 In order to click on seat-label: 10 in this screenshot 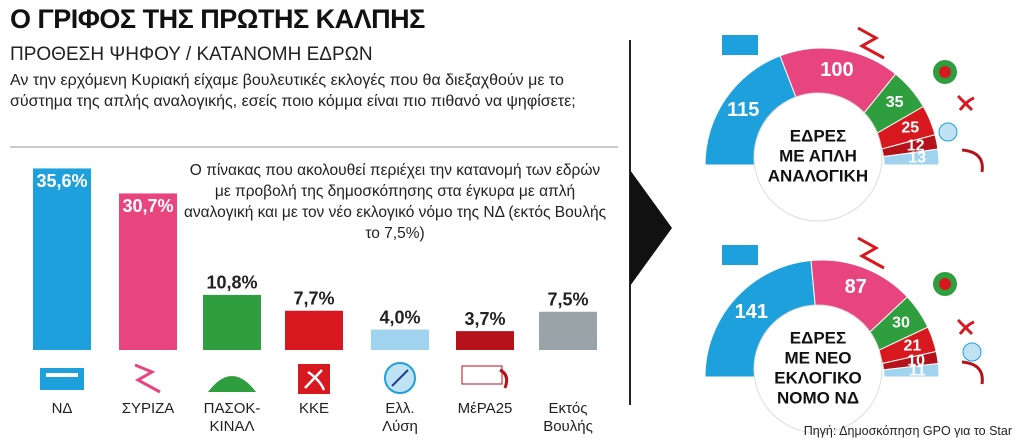, I will do `click(916, 360)`.